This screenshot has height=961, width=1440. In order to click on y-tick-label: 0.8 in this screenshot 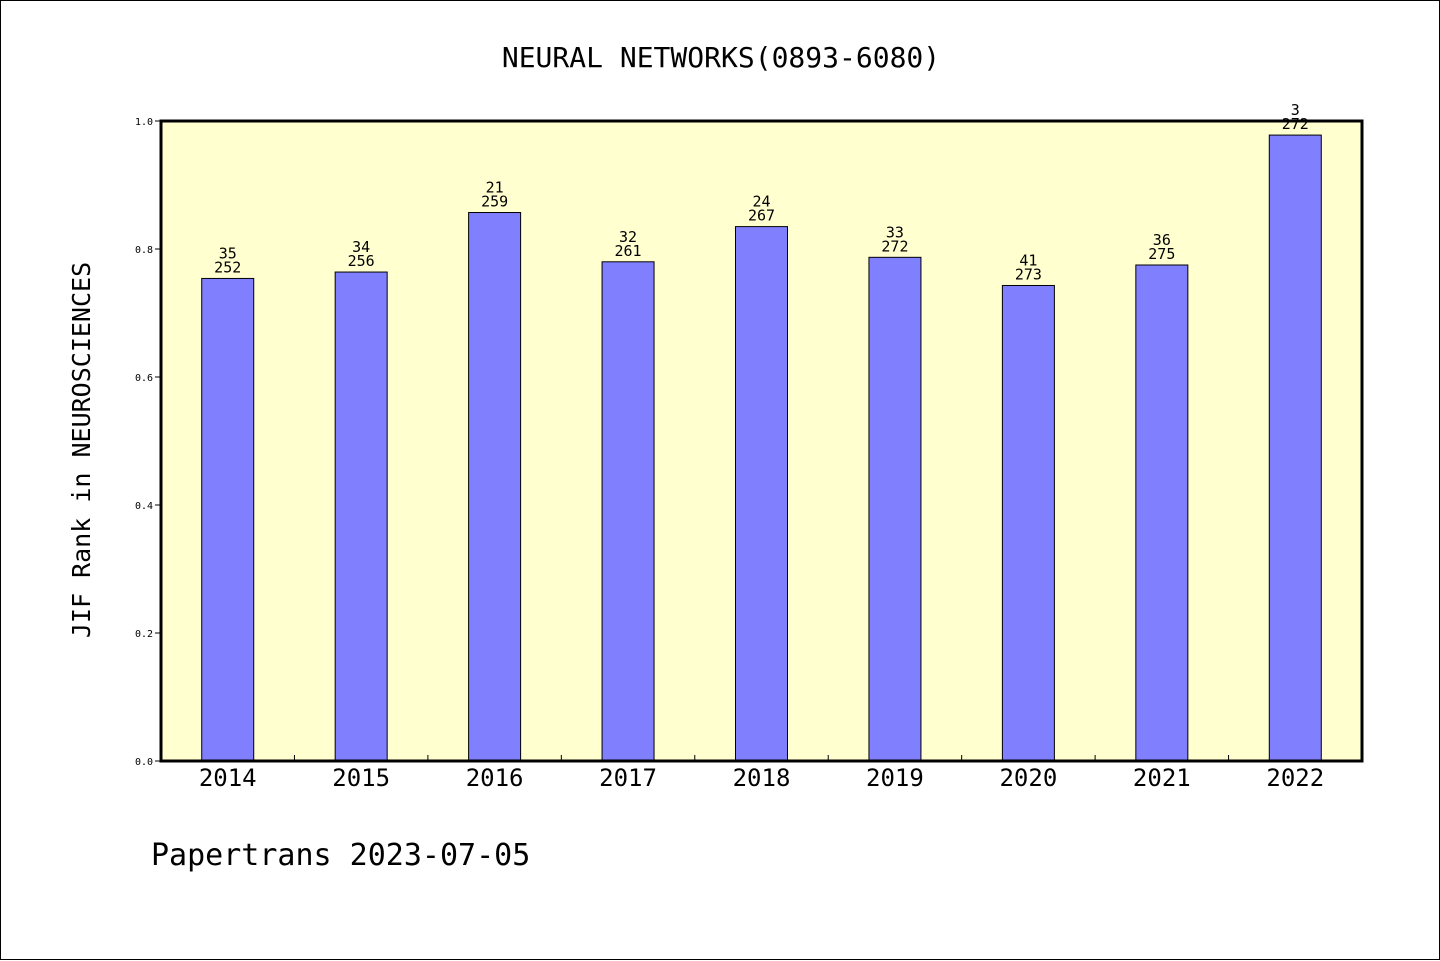, I will do `click(144, 250)`.